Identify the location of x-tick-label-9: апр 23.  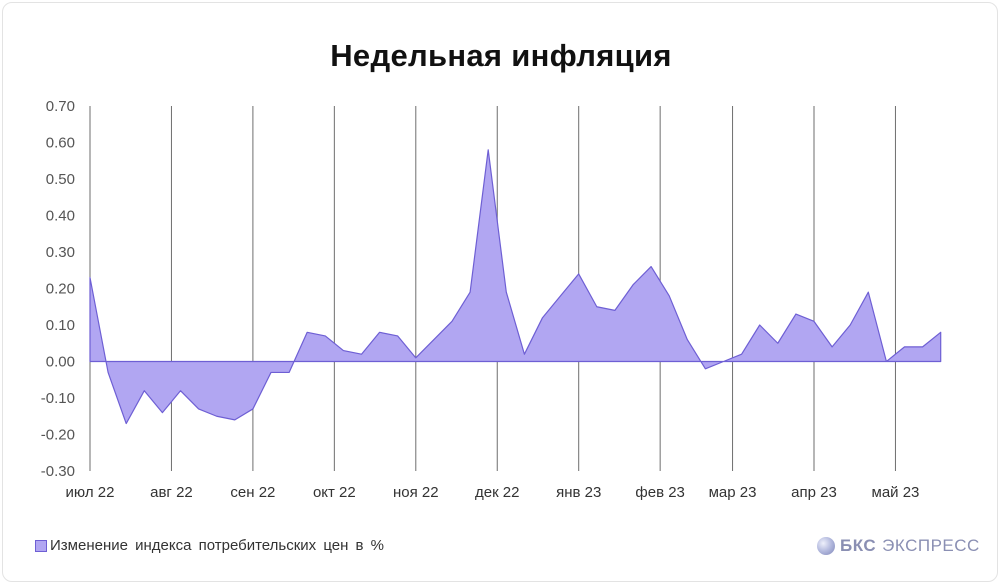
(814, 492).